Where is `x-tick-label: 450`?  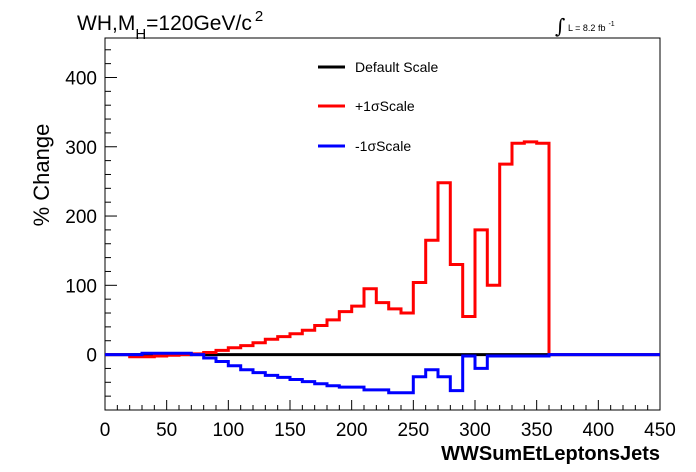 x-tick-label: 450 is located at coordinates (660, 430).